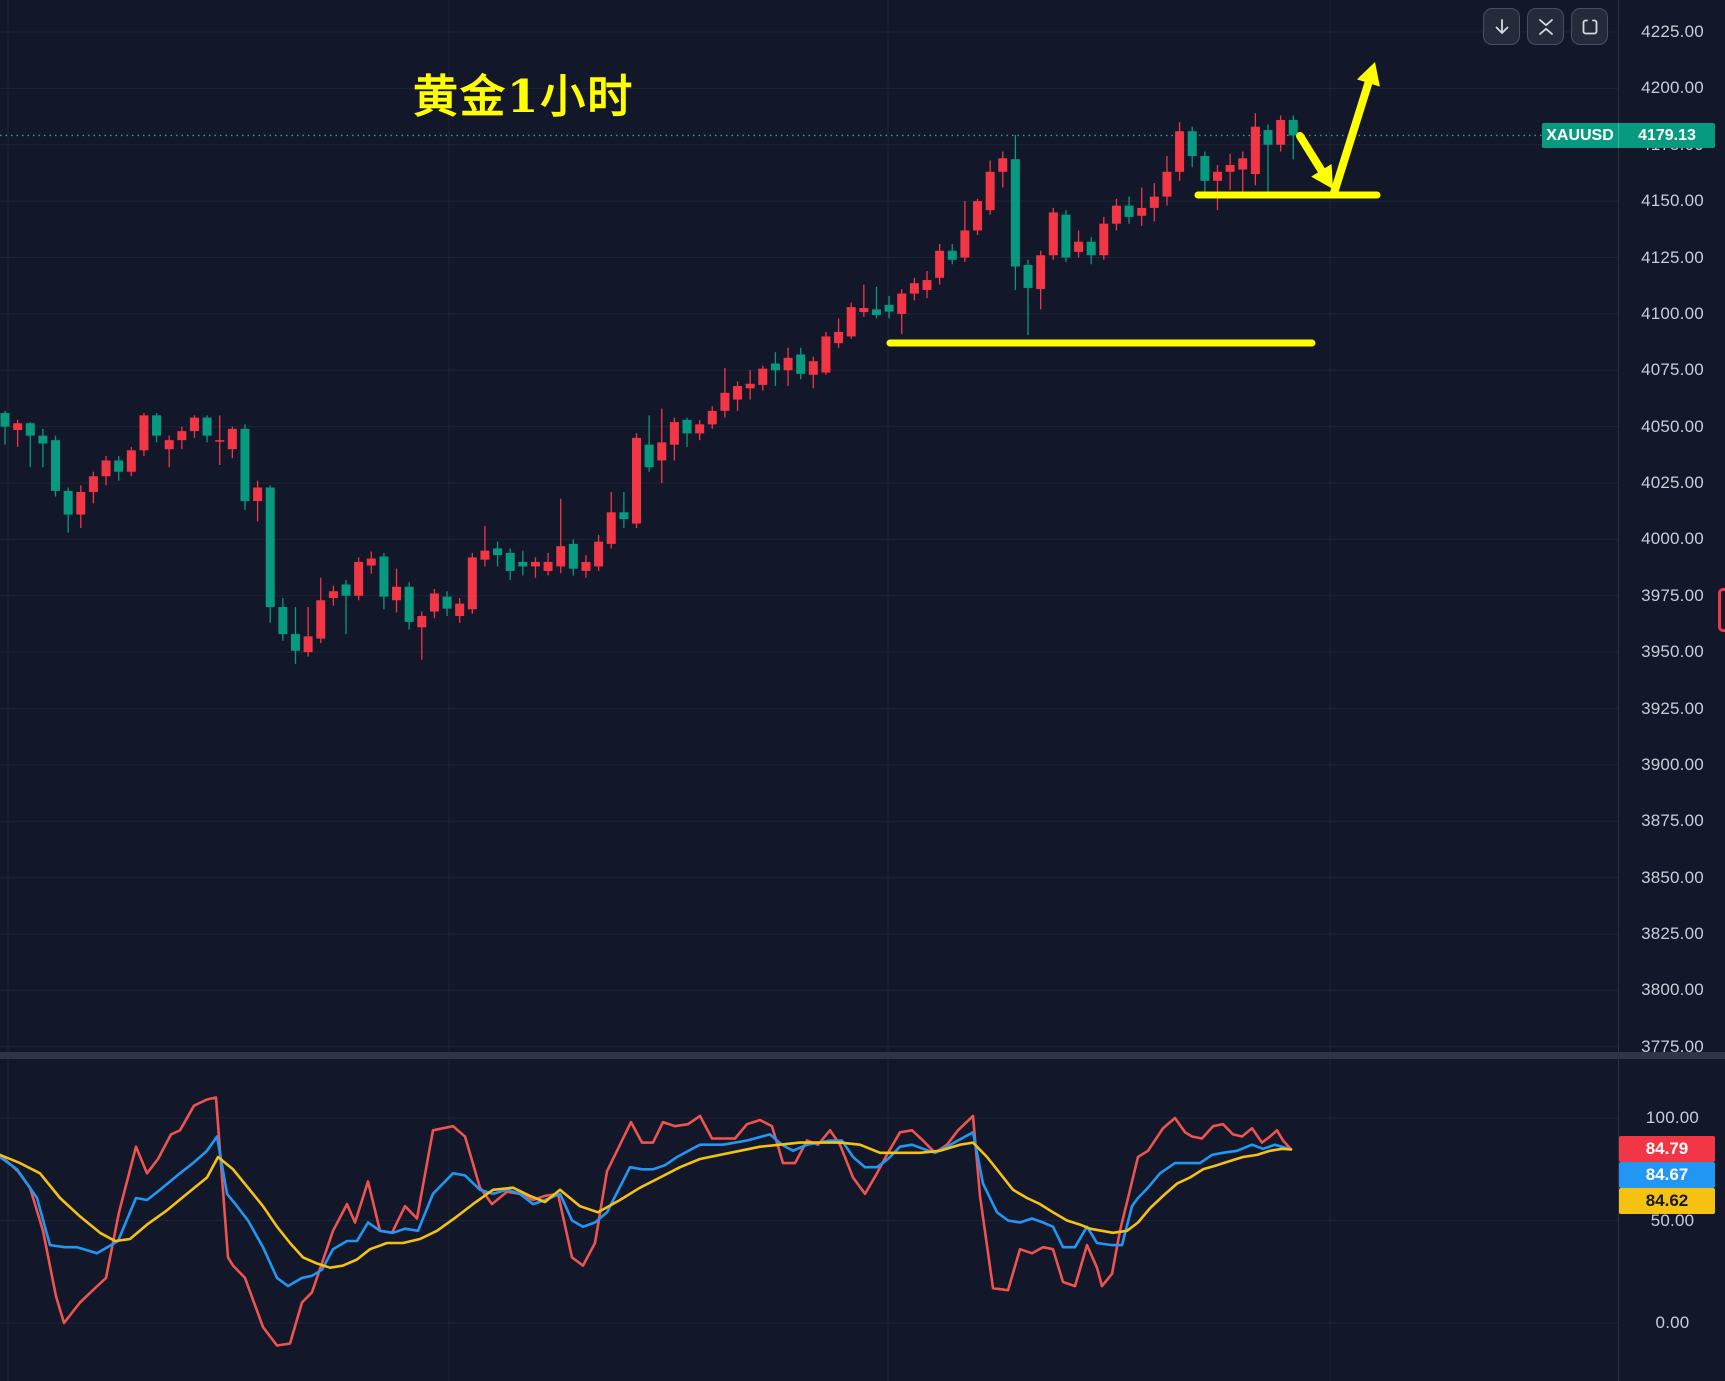 This screenshot has height=1381, width=1725. What do you see at coordinates (524, 96) in the screenshot?
I see `chart-title-annotation: 黄金1小时` at bounding box center [524, 96].